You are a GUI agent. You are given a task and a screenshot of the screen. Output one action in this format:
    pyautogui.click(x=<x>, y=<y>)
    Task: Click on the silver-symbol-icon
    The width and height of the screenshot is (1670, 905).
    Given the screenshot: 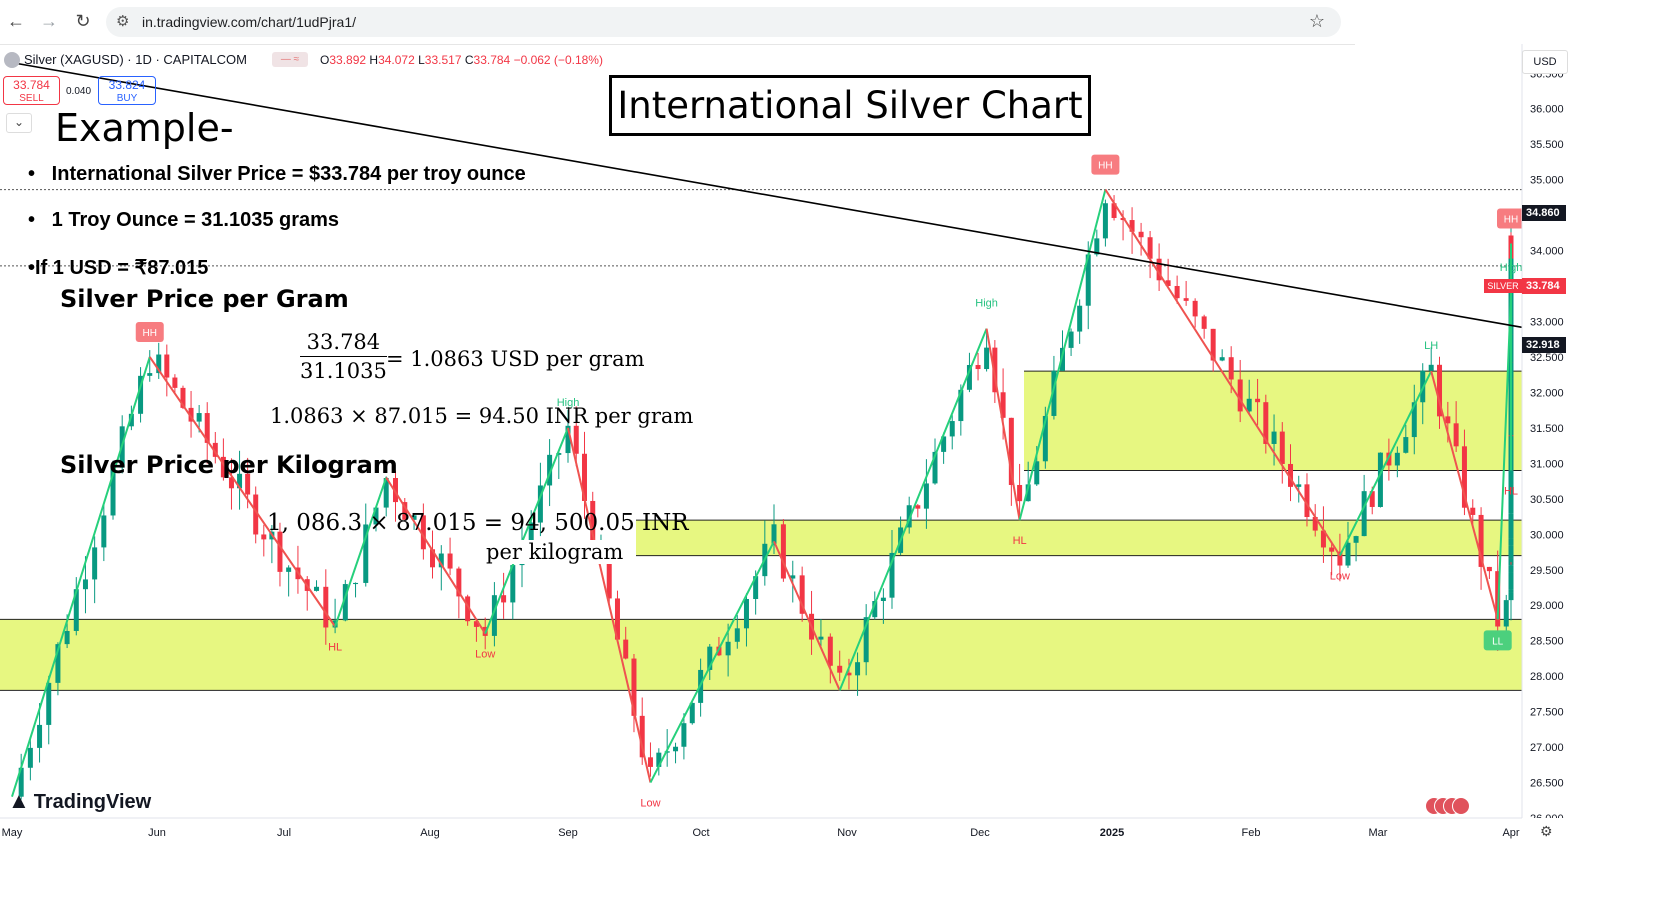 What is the action you would take?
    pyautogui.click(x=12, y=60)
    